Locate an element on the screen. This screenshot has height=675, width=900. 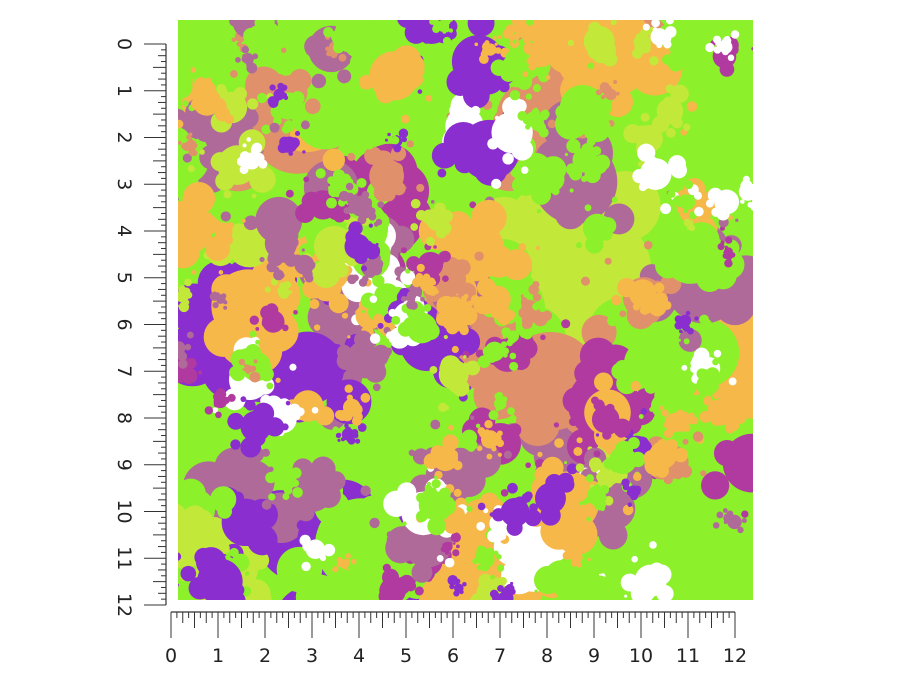
ruler-label: 10 is located at coordinates (124, 511).